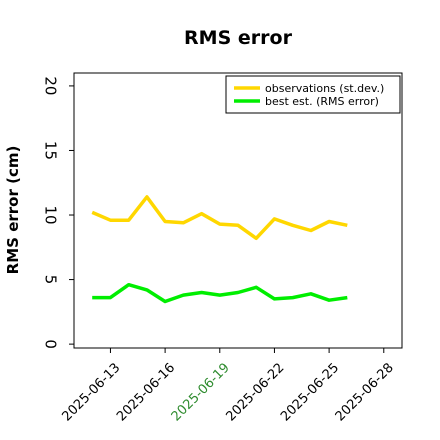 This screenshot has height=440, width=440. I want to click on y-tick-label: 0, so click(51, 344).